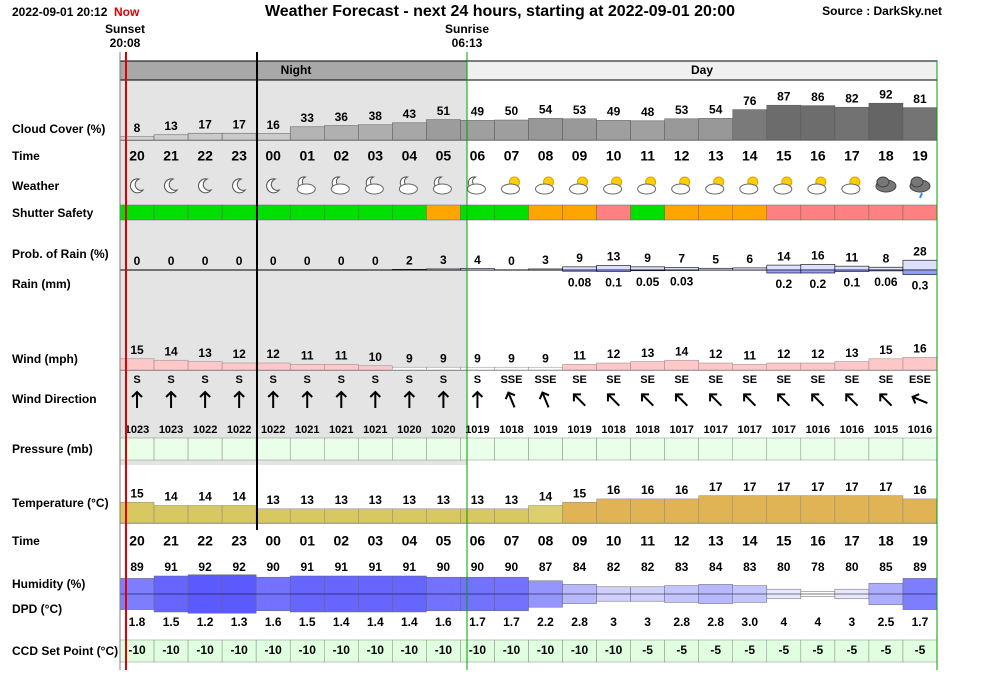 This screenshot has height=680, width=1000. What do you see at coordinates (852, 487) in the screenshot?
I see `temp-value: 17` at bounding box center [852, 487].